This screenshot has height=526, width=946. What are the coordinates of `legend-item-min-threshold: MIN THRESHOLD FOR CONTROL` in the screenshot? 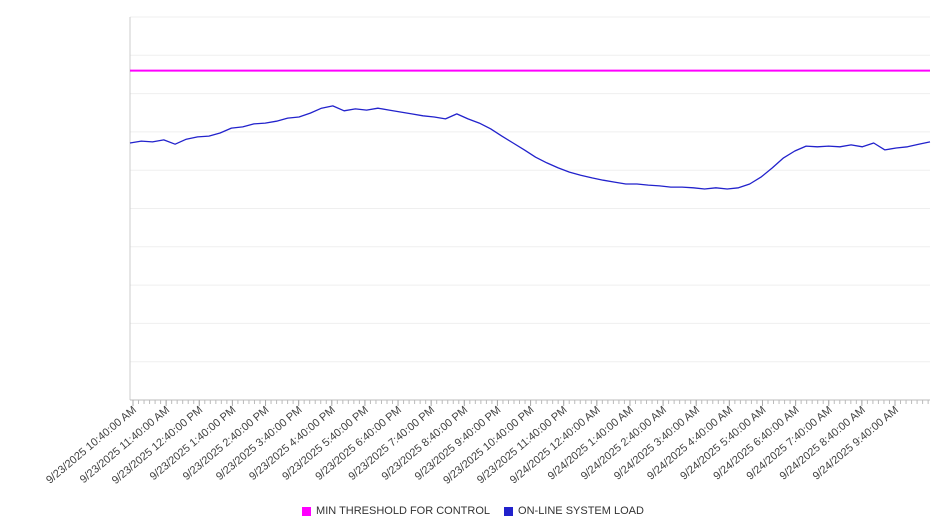 It's located at (396, 511).